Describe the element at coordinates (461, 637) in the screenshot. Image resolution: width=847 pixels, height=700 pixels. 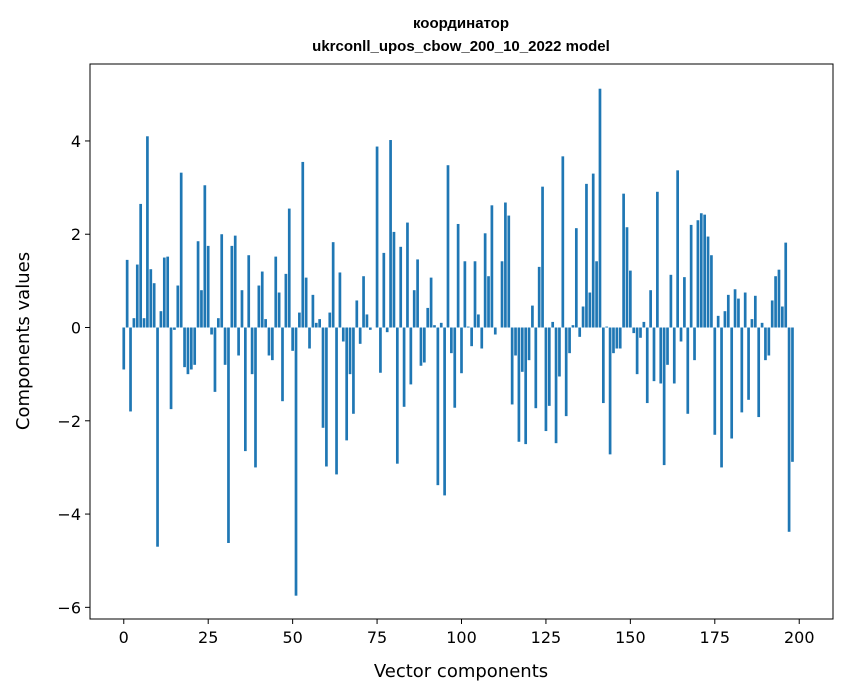
I see `x-tick-label: 100` at that location.